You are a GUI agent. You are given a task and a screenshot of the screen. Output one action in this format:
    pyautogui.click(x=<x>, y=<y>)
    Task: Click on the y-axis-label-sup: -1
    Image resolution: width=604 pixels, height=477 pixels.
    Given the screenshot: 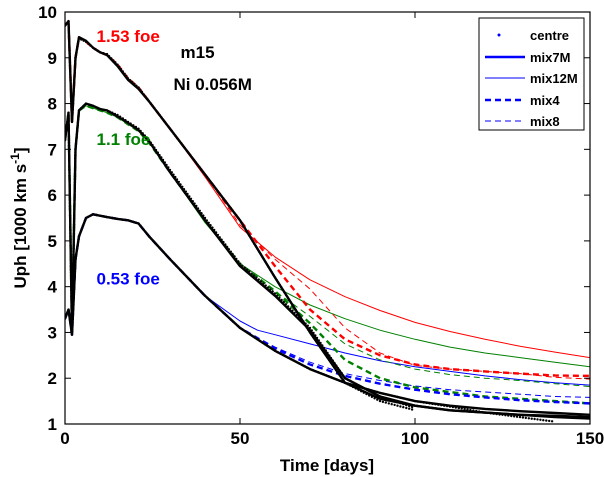 What is the action you would take?
    pyautogui.click(x=15, y=158)
    